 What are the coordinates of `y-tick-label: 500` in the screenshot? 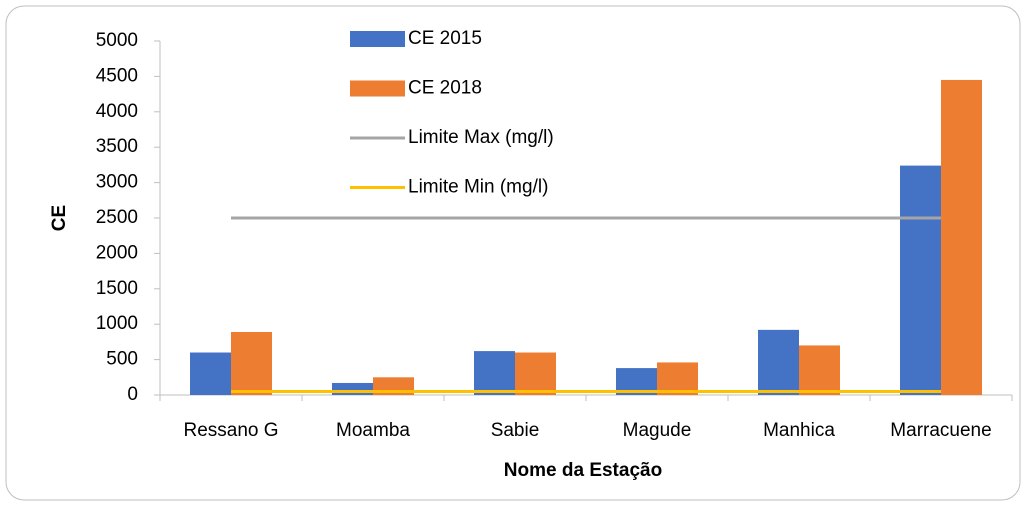 It's located at (122, 359).